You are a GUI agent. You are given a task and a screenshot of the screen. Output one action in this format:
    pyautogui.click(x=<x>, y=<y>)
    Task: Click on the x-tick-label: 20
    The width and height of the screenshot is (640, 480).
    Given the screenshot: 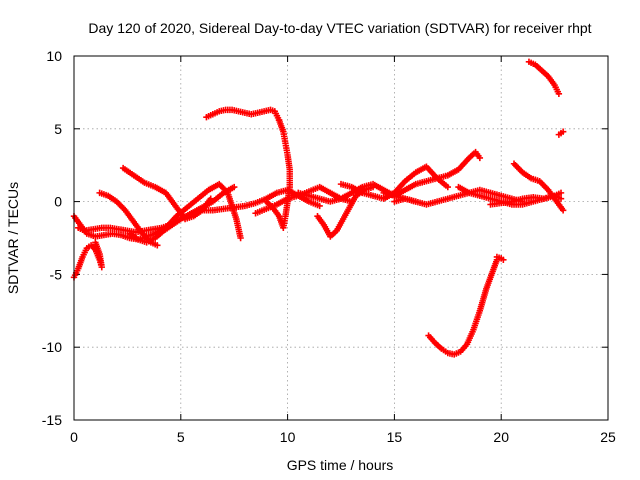 What is the action you would take?
    pyautogui.click(x=501, y=437)
    